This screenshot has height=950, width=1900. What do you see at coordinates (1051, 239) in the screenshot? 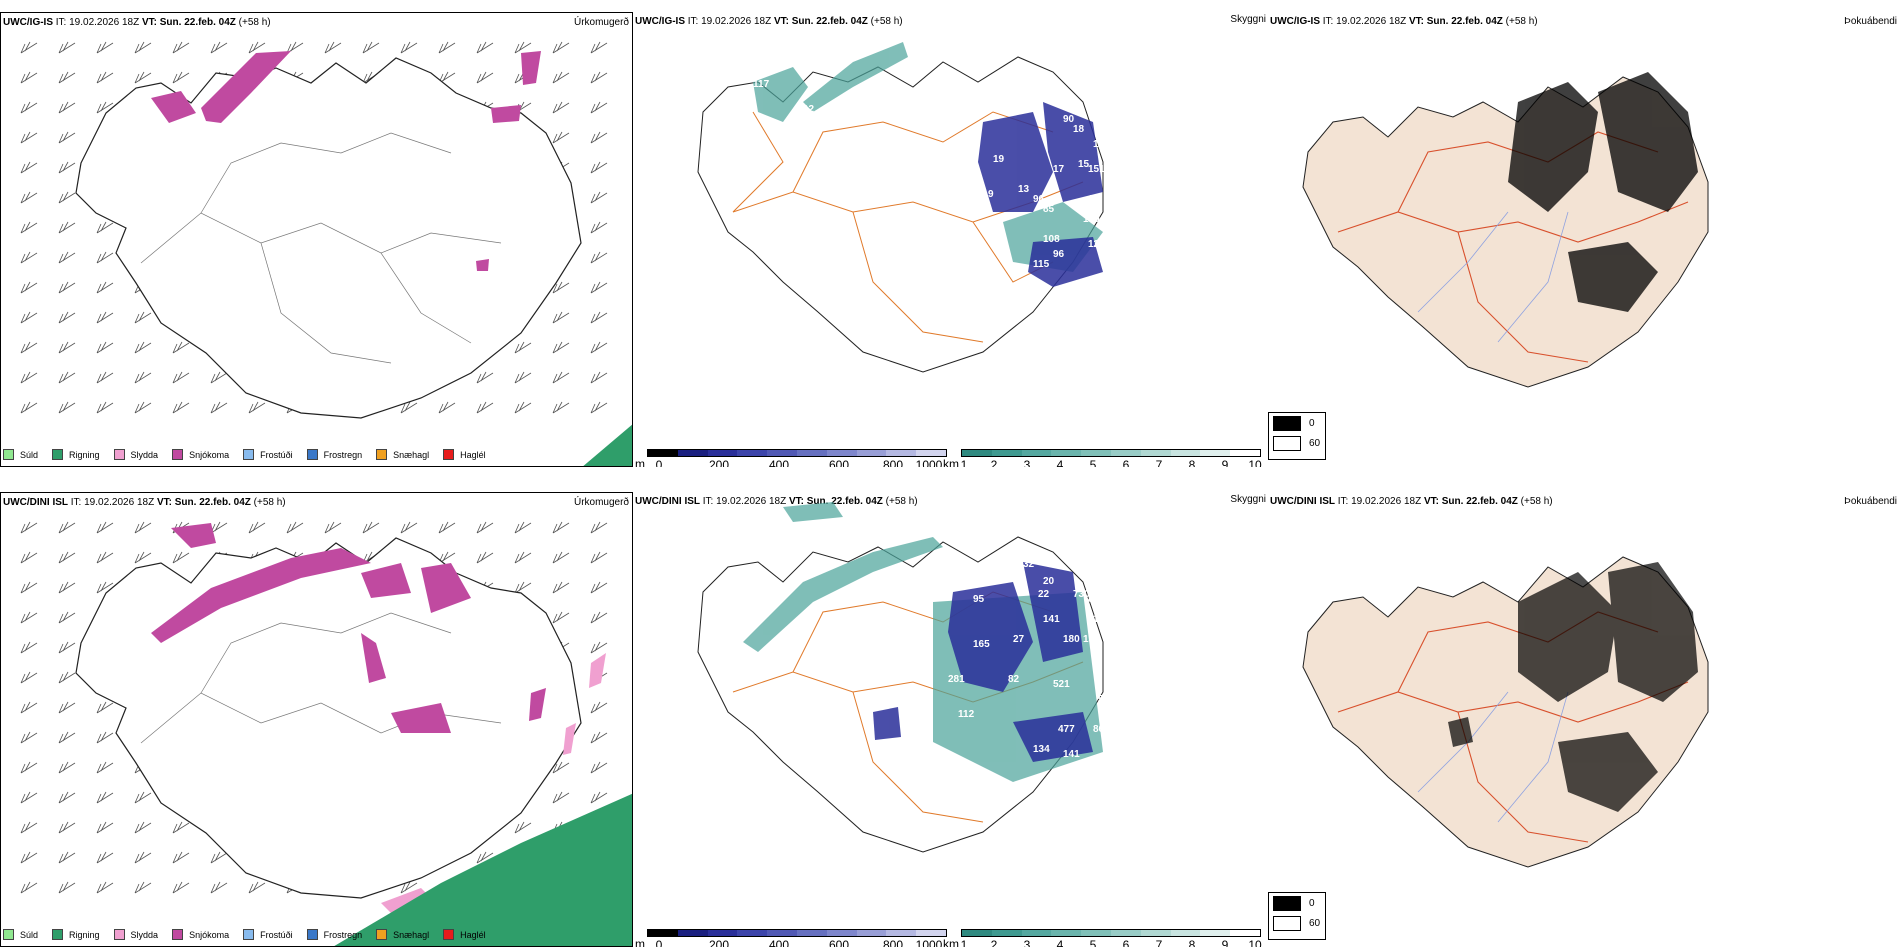
I see `cloud-base-value-label: 108` at bounding box center [1051, 239].